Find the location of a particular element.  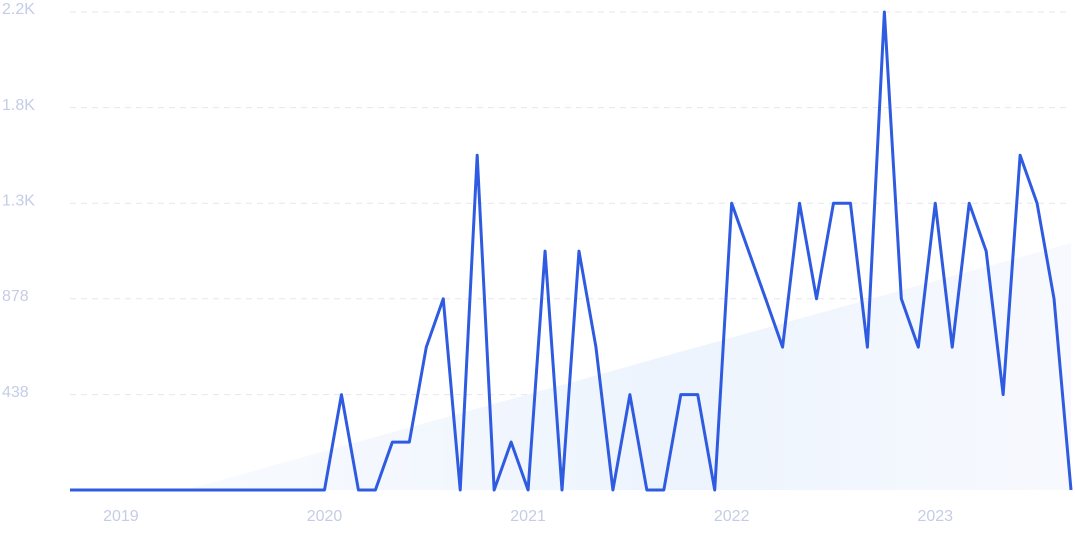

y-tick-label: 1.3K is located at coordinates (18, 200).